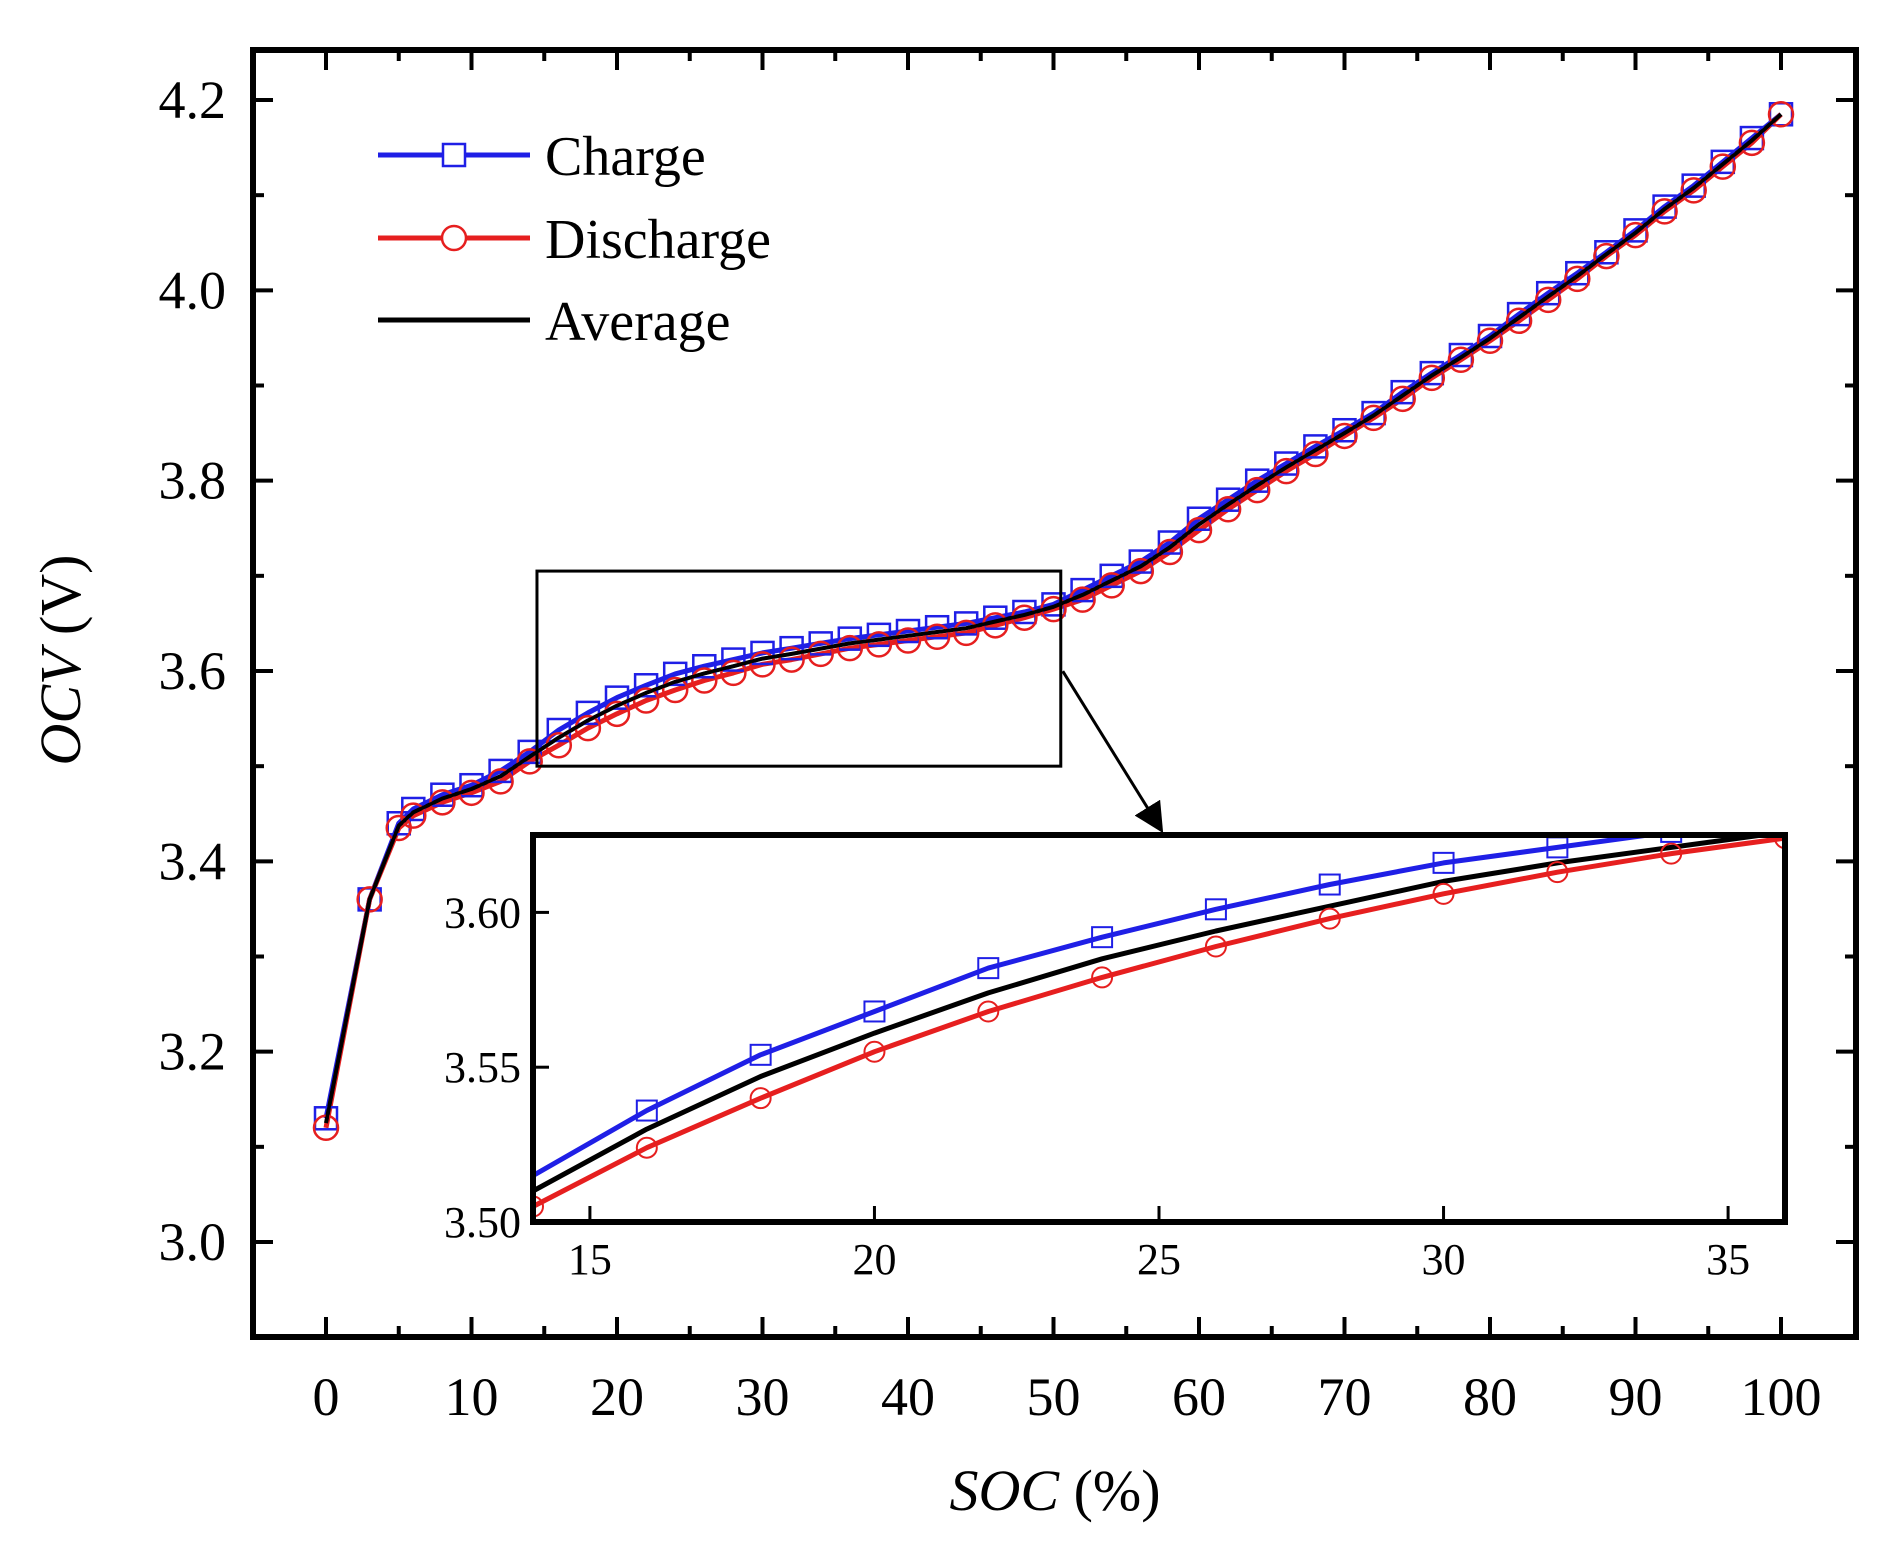 The width and height of the screenshot is (1888, 1542). Describe the element at coordinates (193, 100) in the screenshot. I see `y-tick-label: 4.2` at that location.